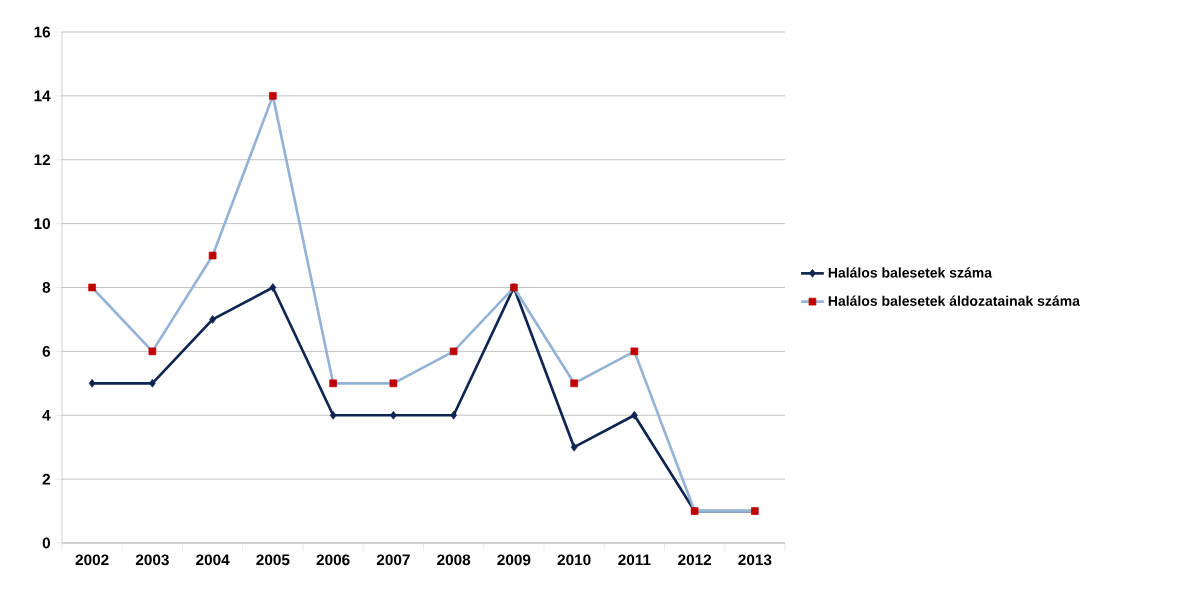  Describe the element at coordinates (46, 479) in the screenshot. I see `y-tick-label: 2` at that location.